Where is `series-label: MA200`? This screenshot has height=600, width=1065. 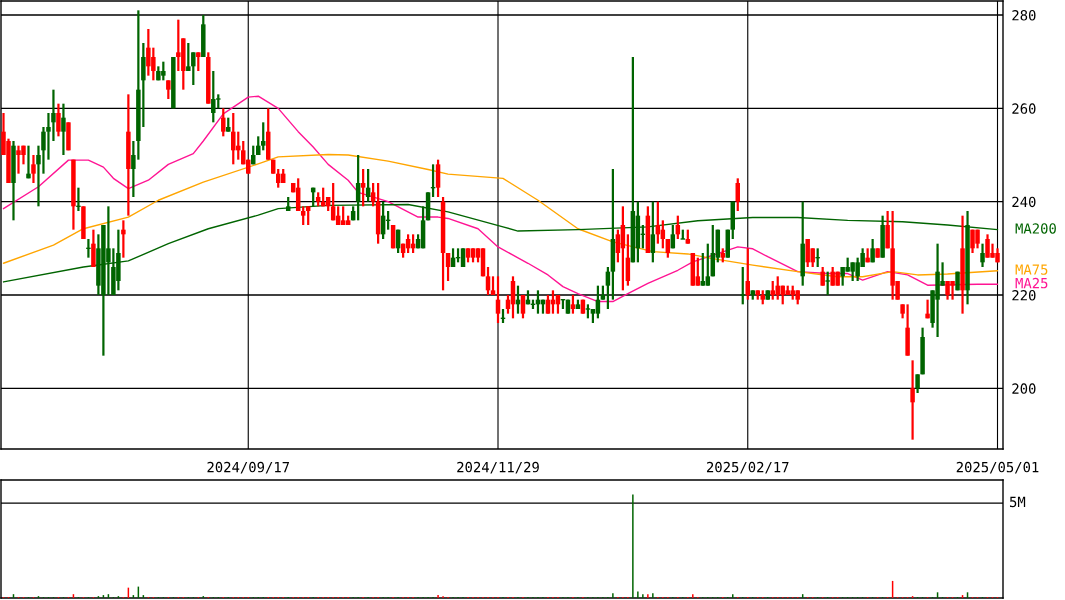
series-label: MA200 is located at coordinates (1035, 228).